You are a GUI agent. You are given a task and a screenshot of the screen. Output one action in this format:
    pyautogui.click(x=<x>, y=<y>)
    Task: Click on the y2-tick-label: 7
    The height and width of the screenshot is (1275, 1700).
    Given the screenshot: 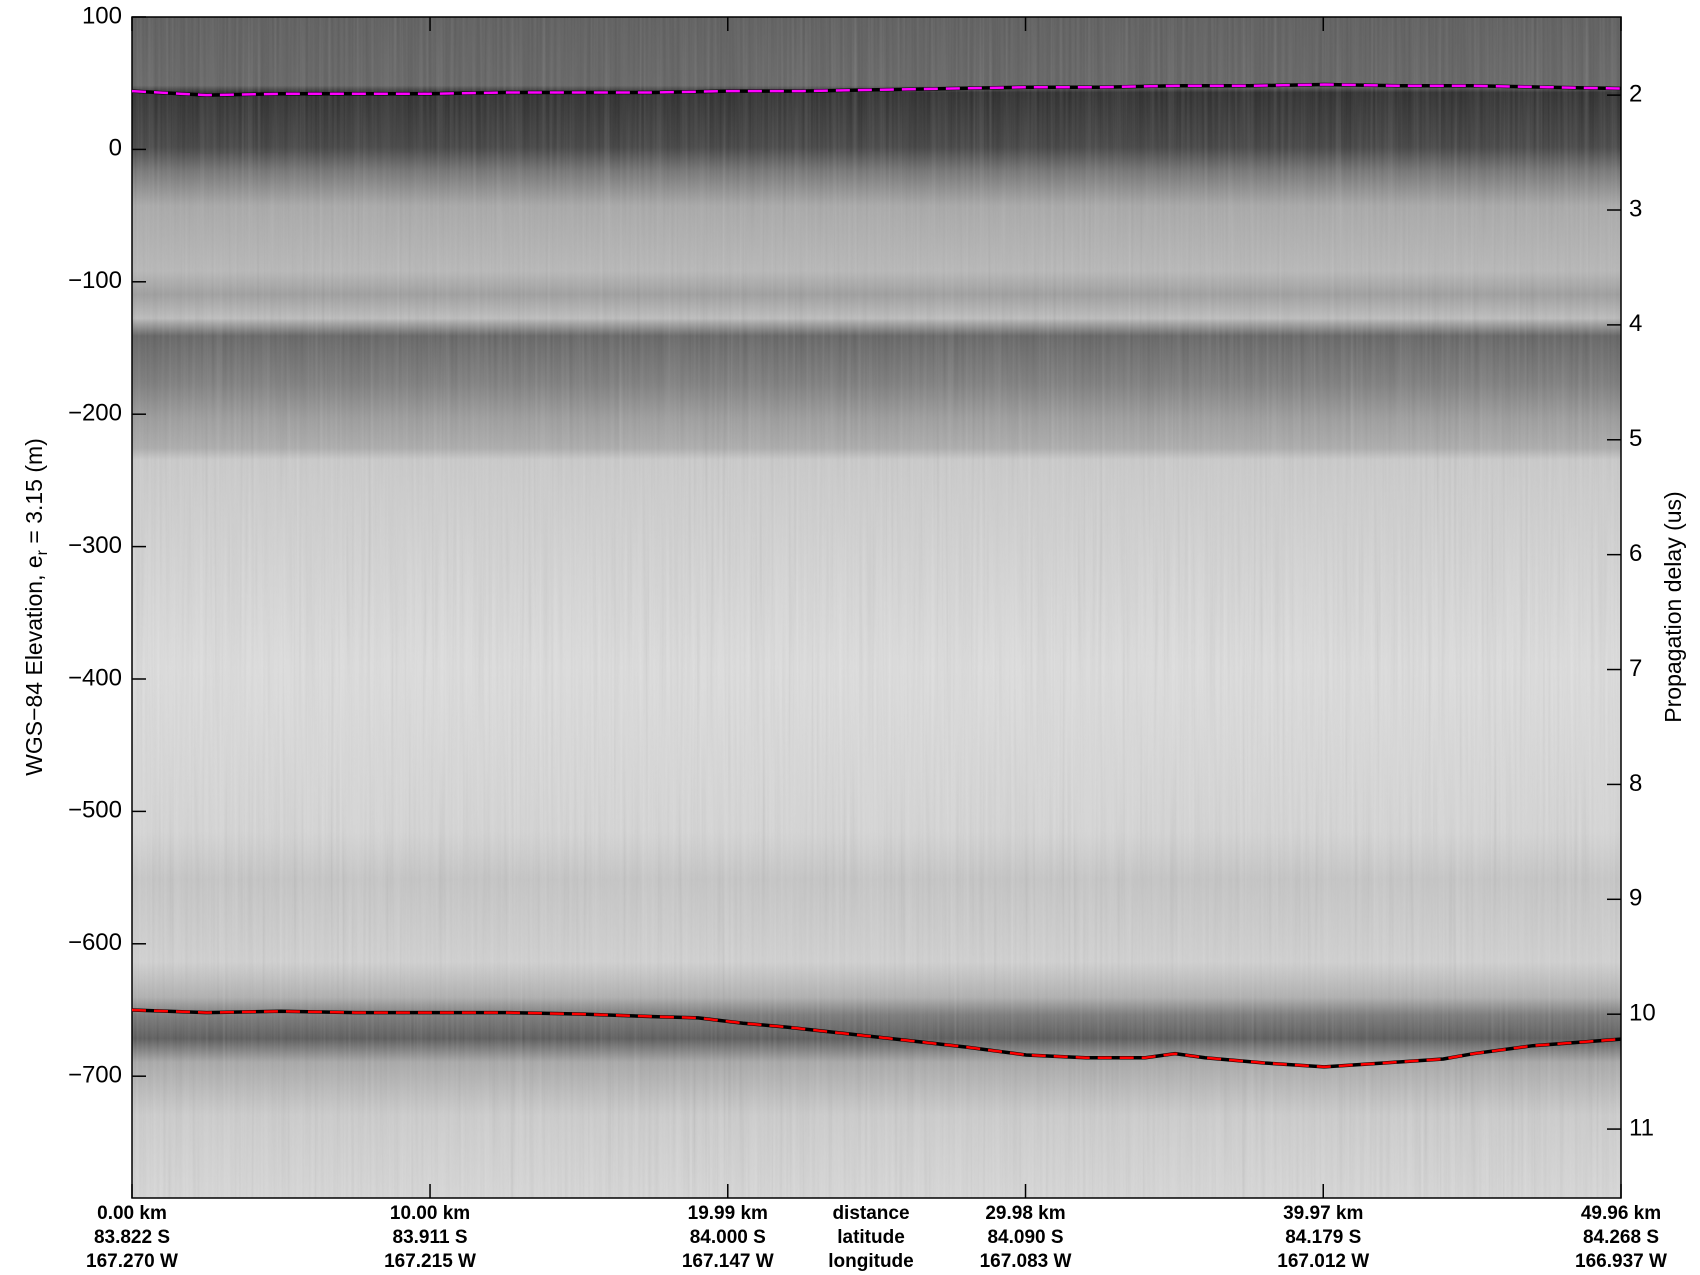 What is the action you would take?
    pyautogui.click(x=1635, y=668)
    